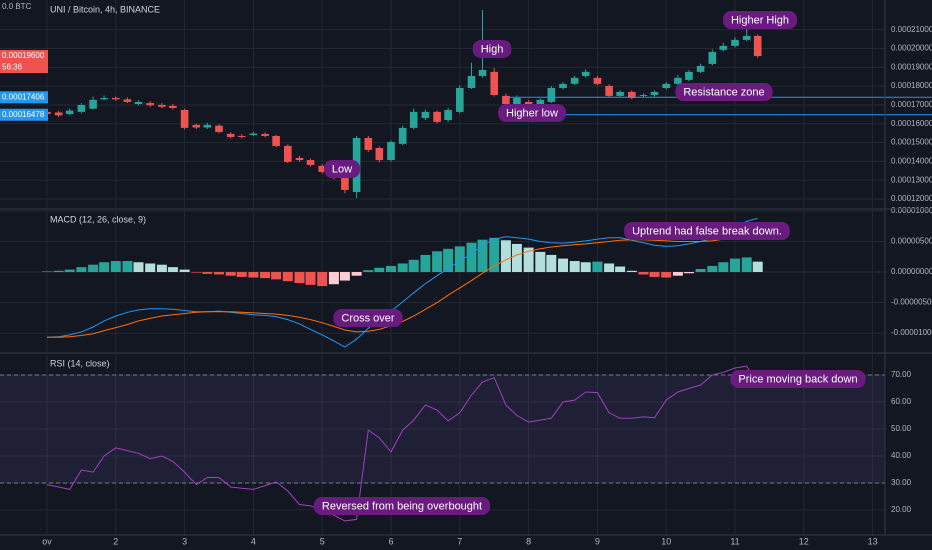 The height and width of the screenshot is (550, 932). What do you see at coordinates (911, 160) in the screenshot?
I see `y-tick-label: 0.00014000` at bounding box center [911, 160].